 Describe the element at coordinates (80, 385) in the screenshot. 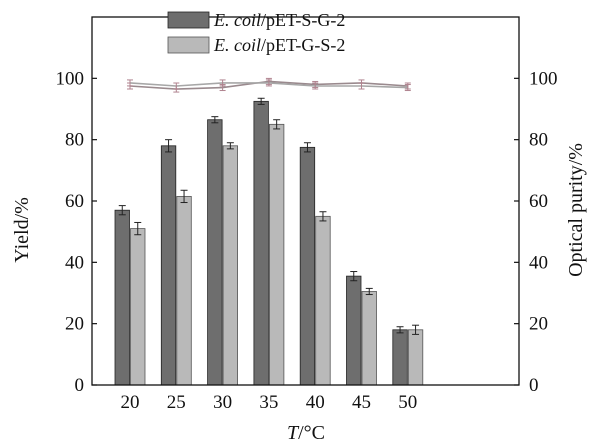

I see `y-tick-label-0: 0` at that location.